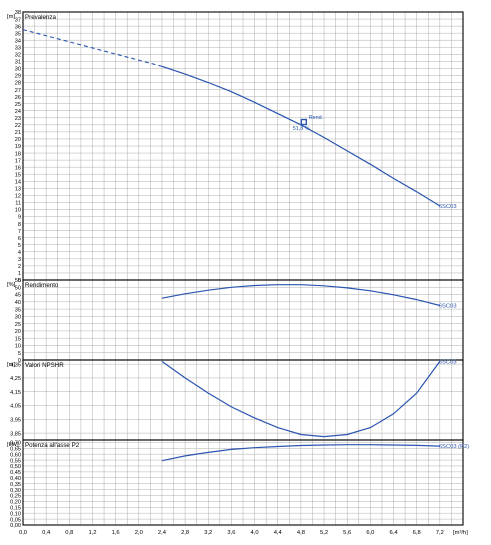 The image size is (491, 545). What do you see at coordinates (18, 84) in the screenshot?
I see `y-tick-label: 28` at bounding box center [18, 84].